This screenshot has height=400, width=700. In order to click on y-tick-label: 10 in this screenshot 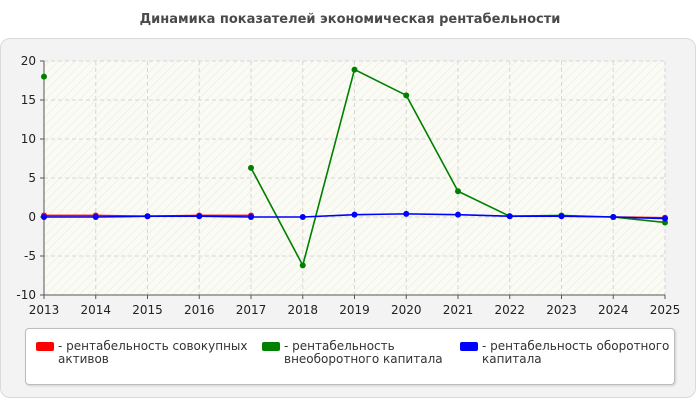, I will do `click(28, 139)`.